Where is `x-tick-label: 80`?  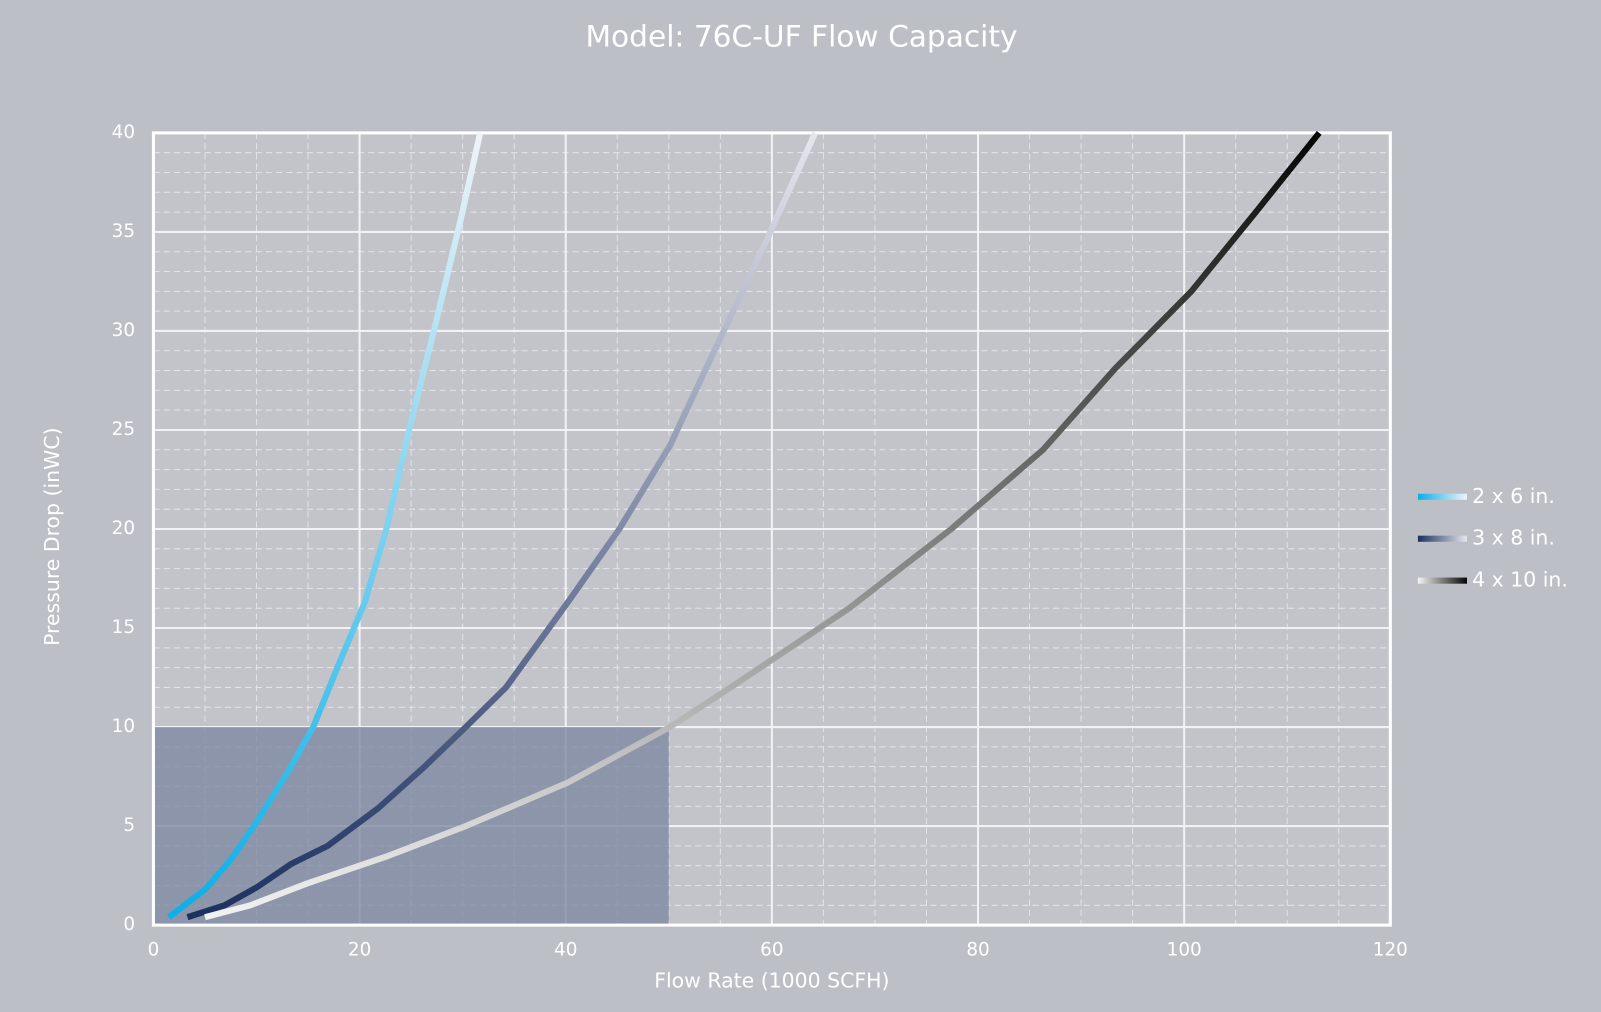 x-tick-label: 80 is located at coordinates (977, 950).